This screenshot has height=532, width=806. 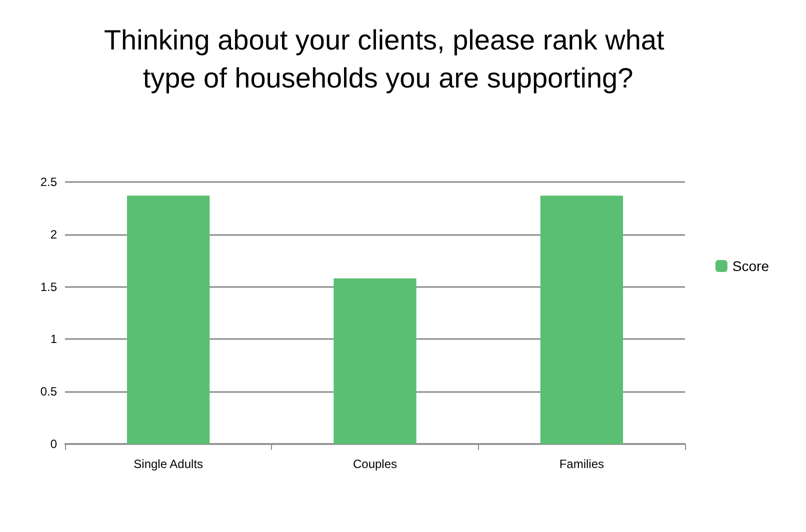 I want to click on y-tick-label: 0.5, so click(x=49, y=391).